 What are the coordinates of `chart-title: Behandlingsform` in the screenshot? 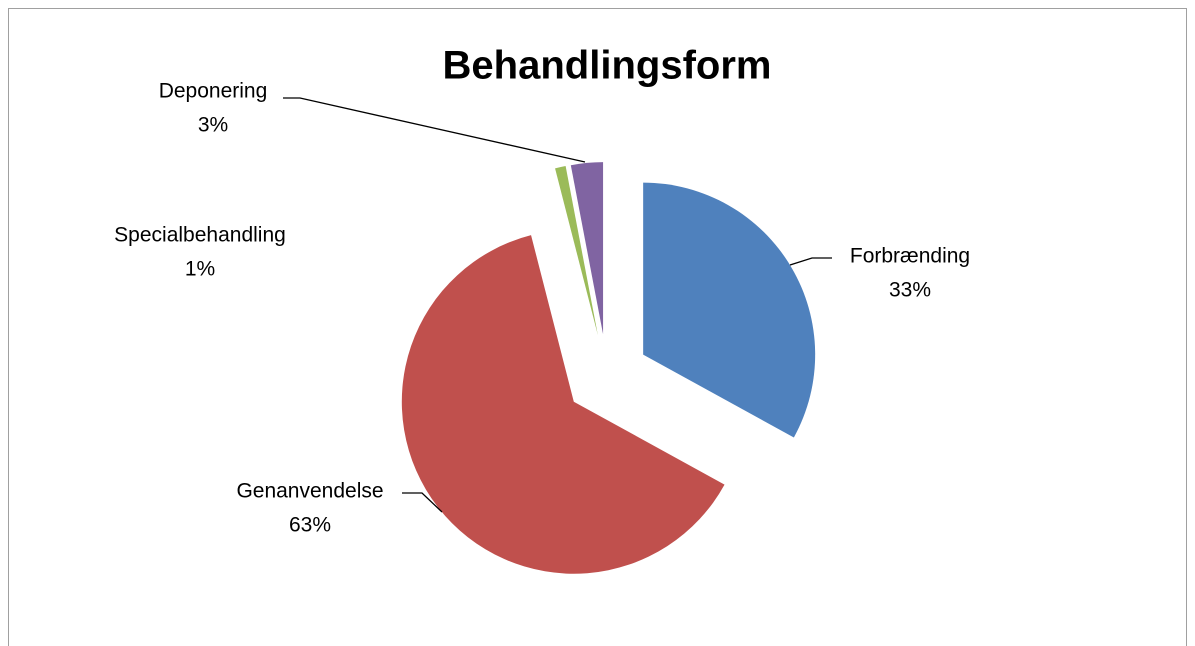 It's located at (607, 66).